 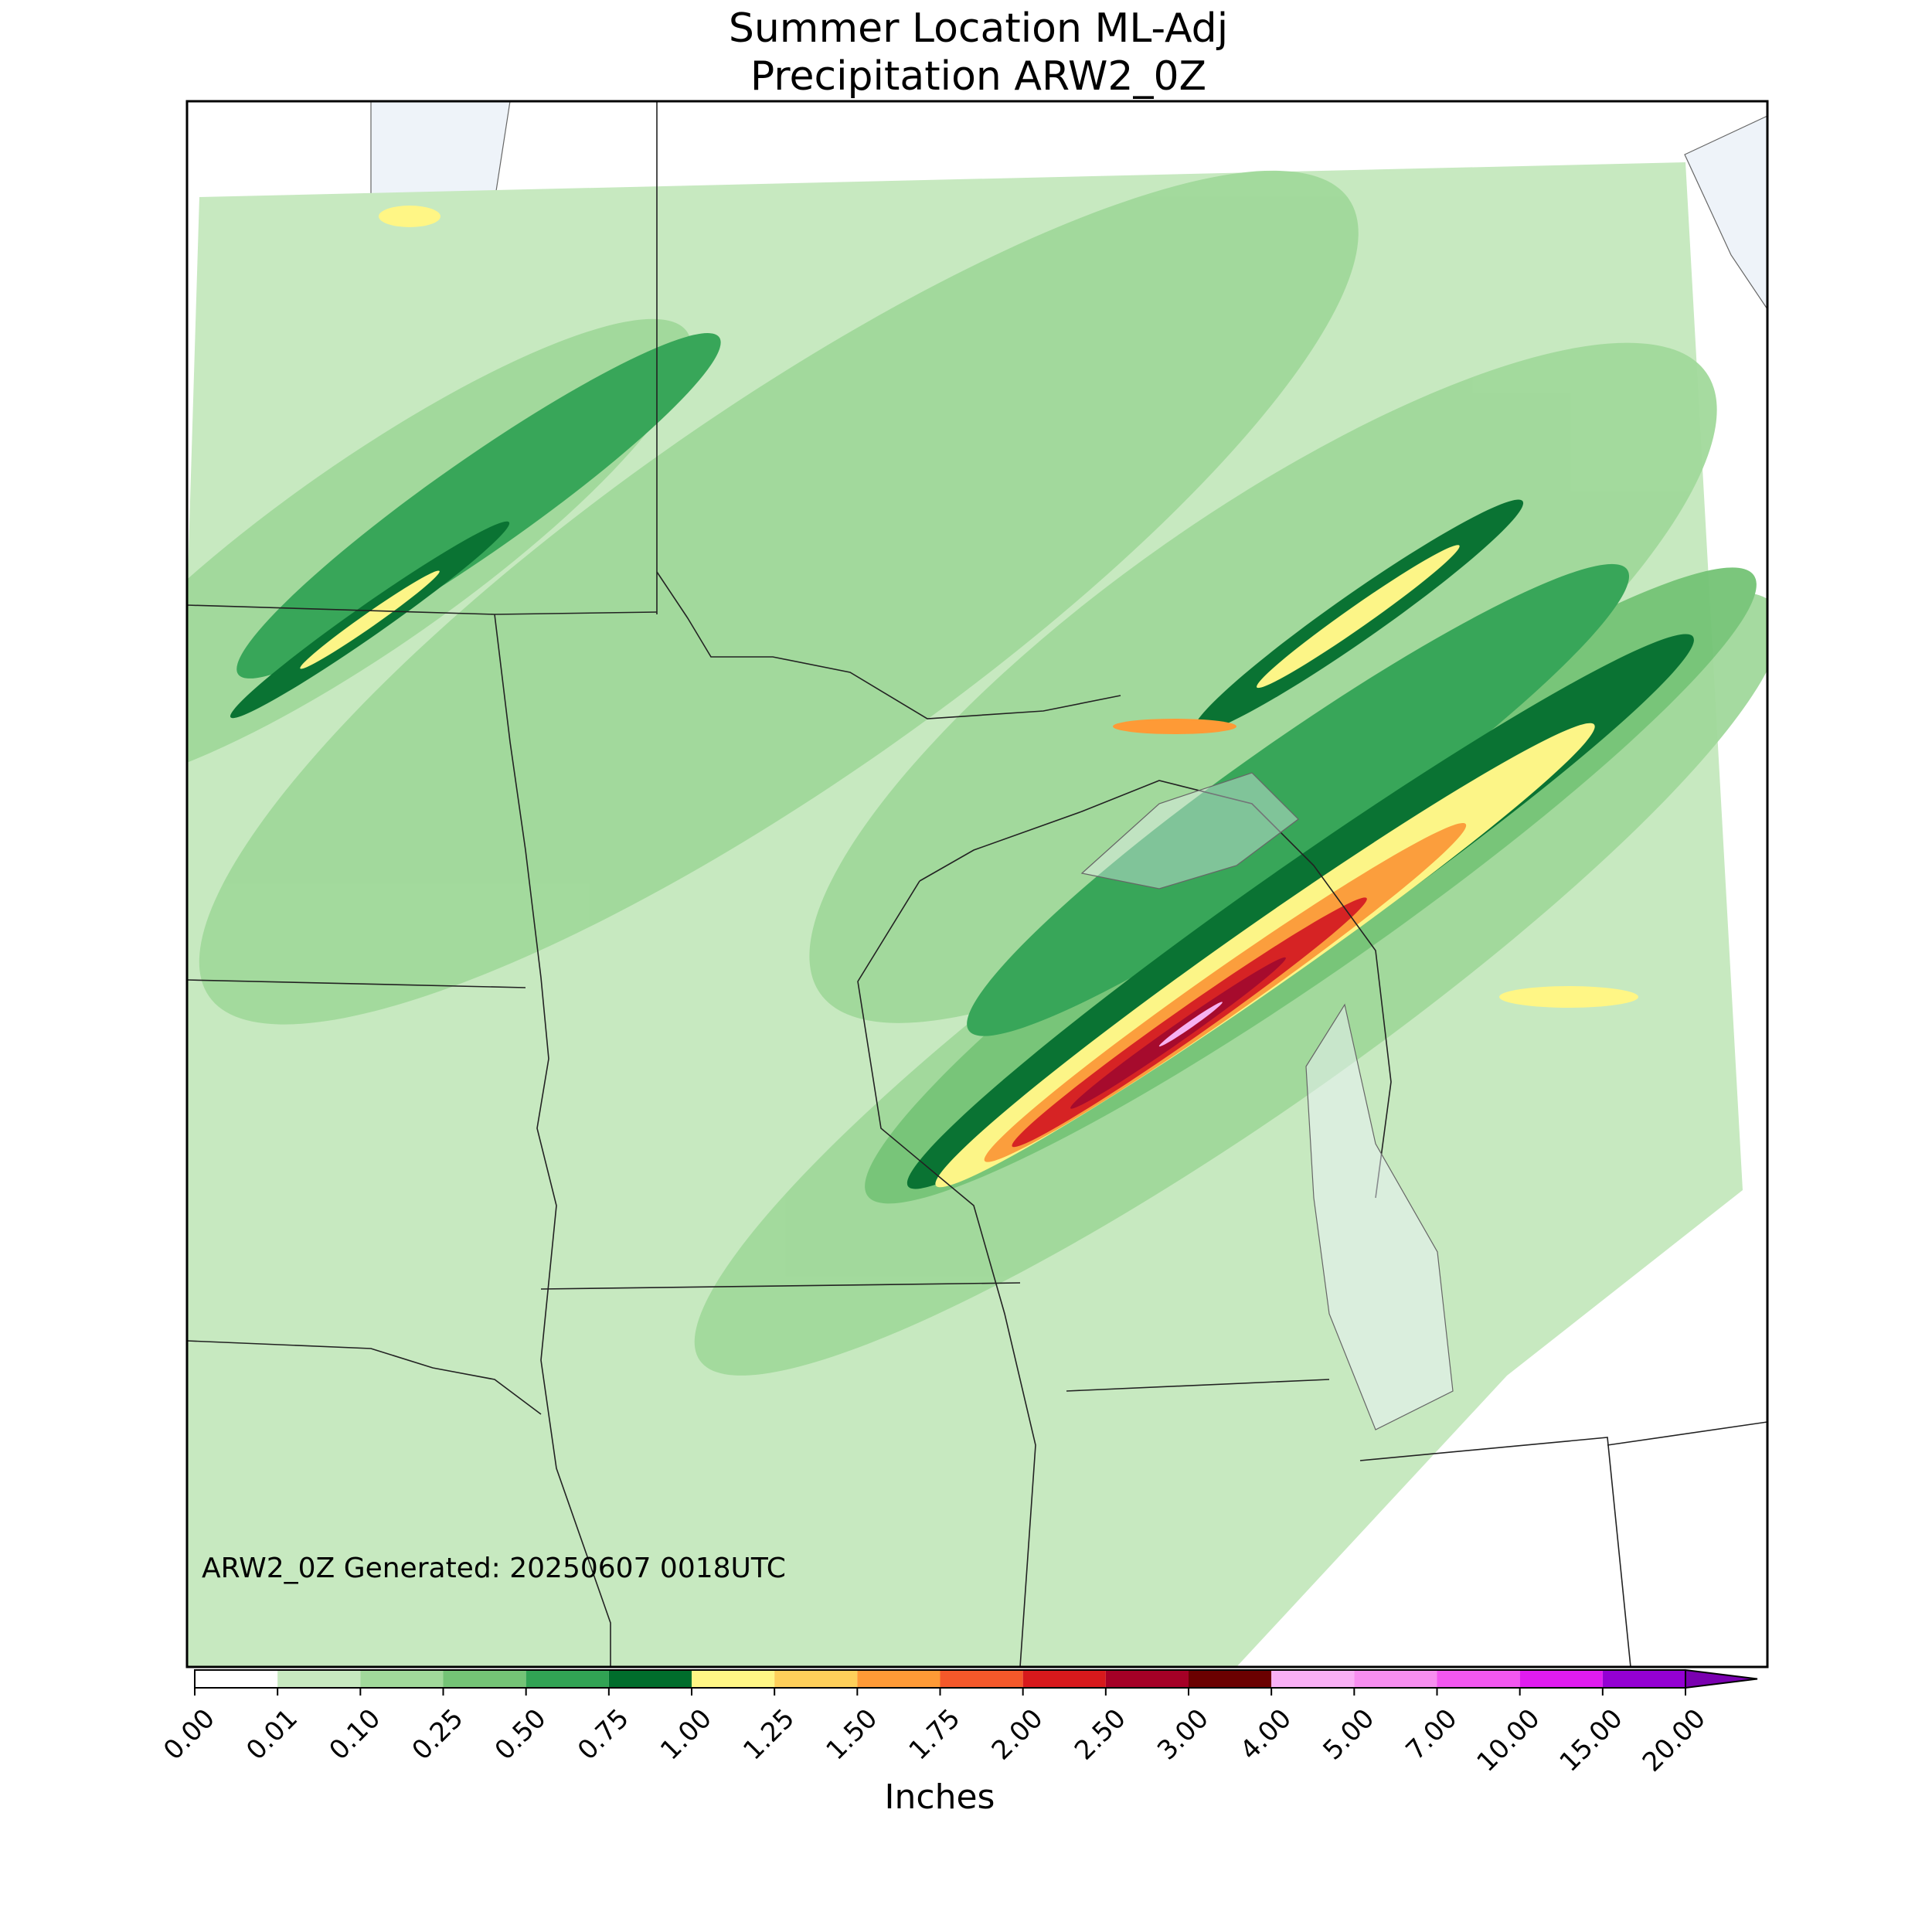 I want to click on colorbar-tick-label: 15.00, so click(x=1591, y=1741).